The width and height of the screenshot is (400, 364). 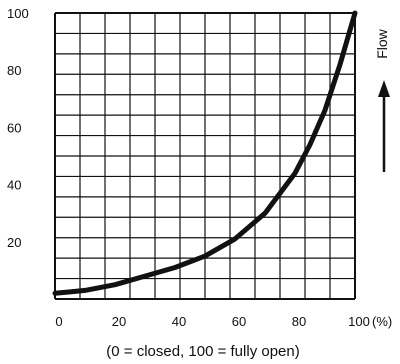 What do you see at coordinates (202, 351) in the screenshot?
I see `x-axis-caption: (0 = closed, 100 = fully open)` at bounding box center [202, 351].